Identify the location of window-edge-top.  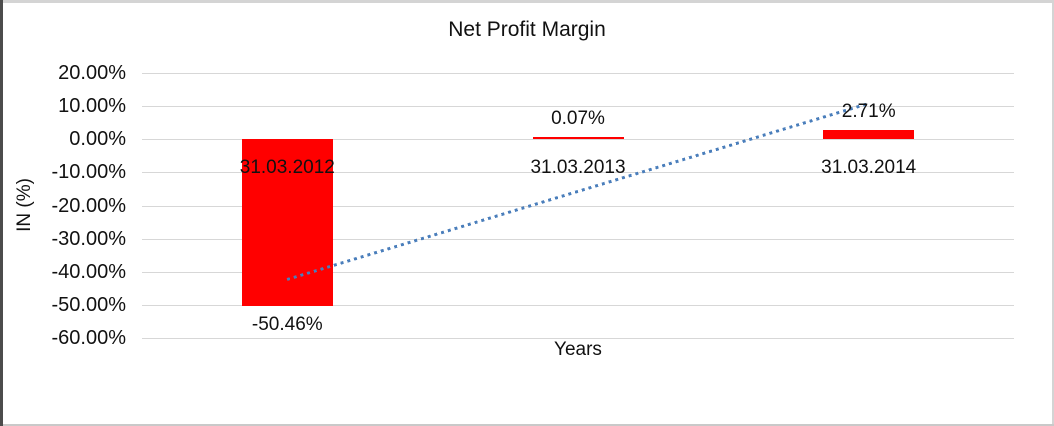
(527, 1).